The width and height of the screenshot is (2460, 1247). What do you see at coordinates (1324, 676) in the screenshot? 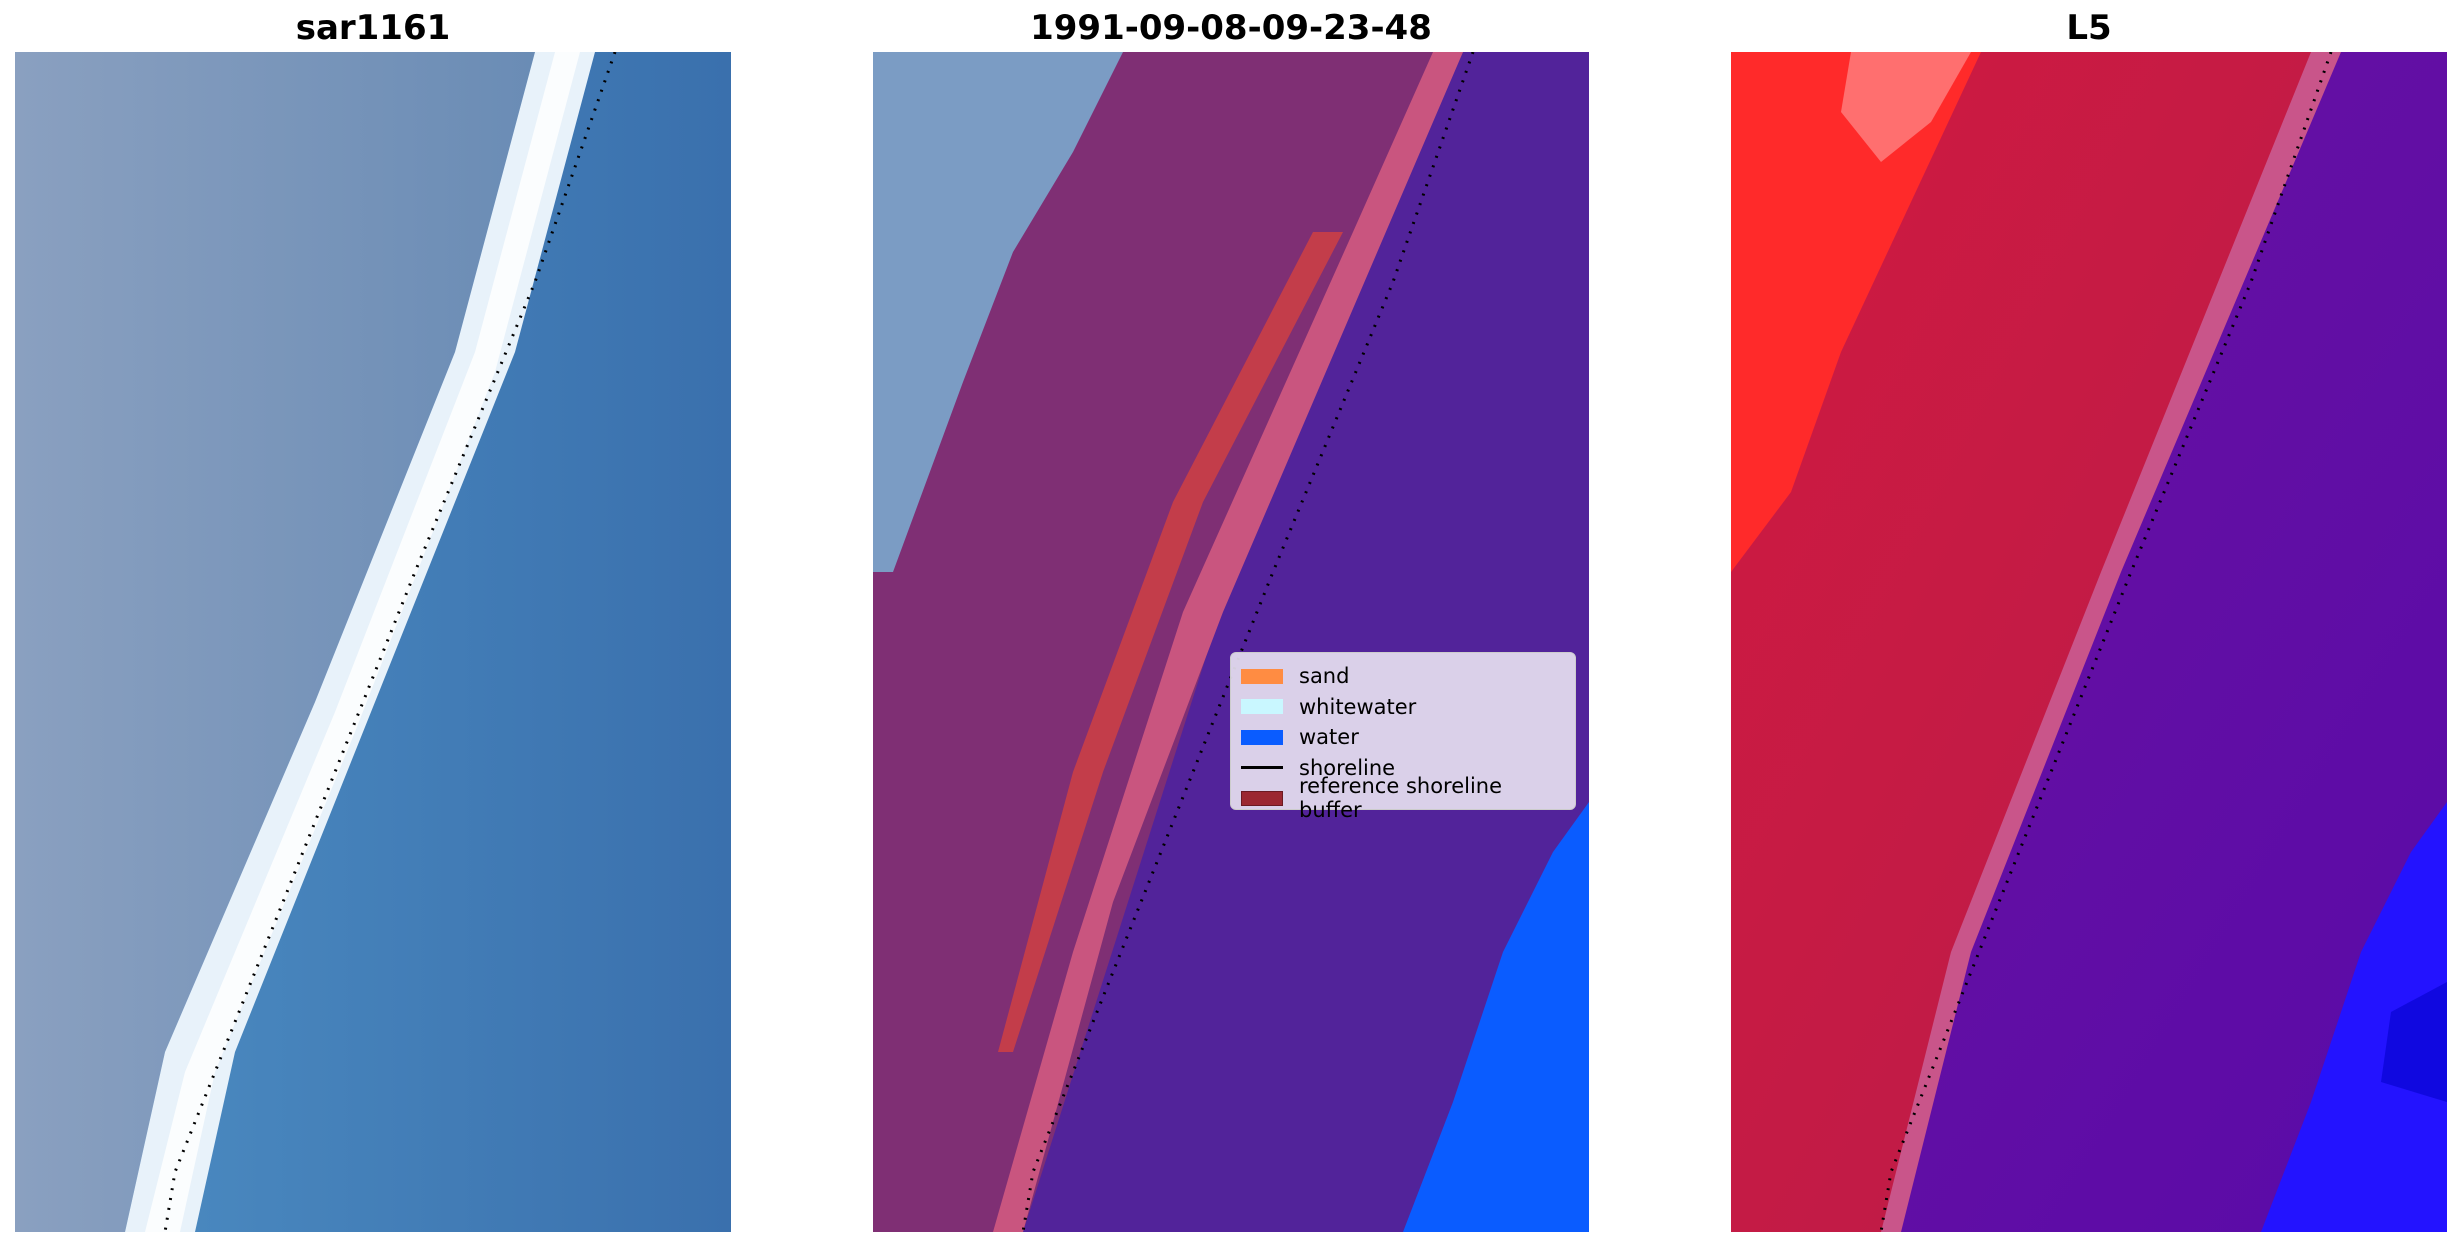
I see `legend-label: sand` at bounding box center [1324, 676].